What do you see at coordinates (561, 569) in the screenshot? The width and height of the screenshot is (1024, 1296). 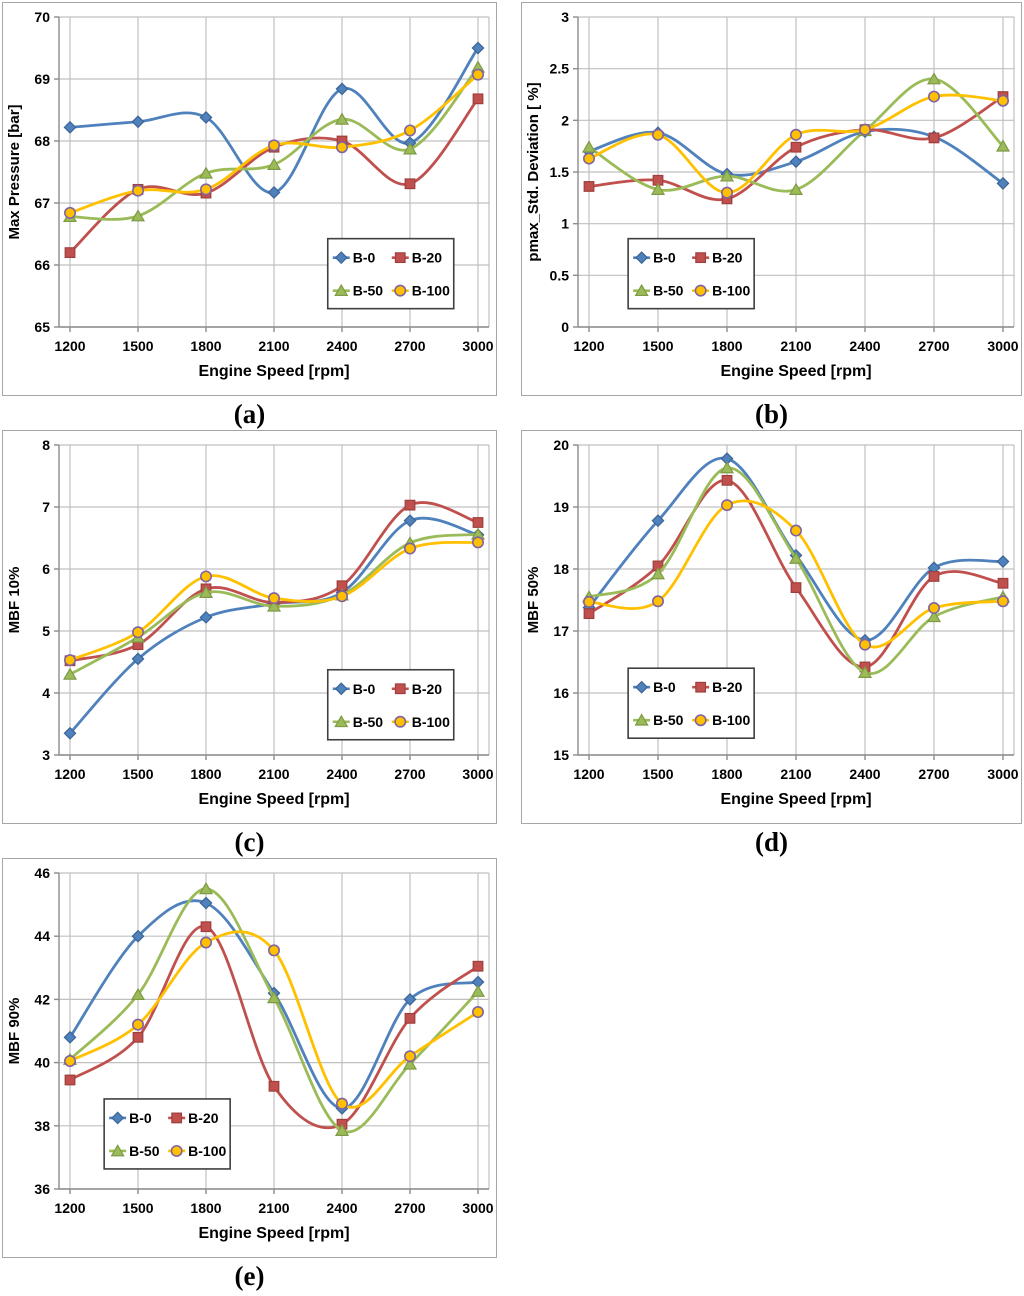 I see `y-tick-label: 18` at bounding box center [561, 569].